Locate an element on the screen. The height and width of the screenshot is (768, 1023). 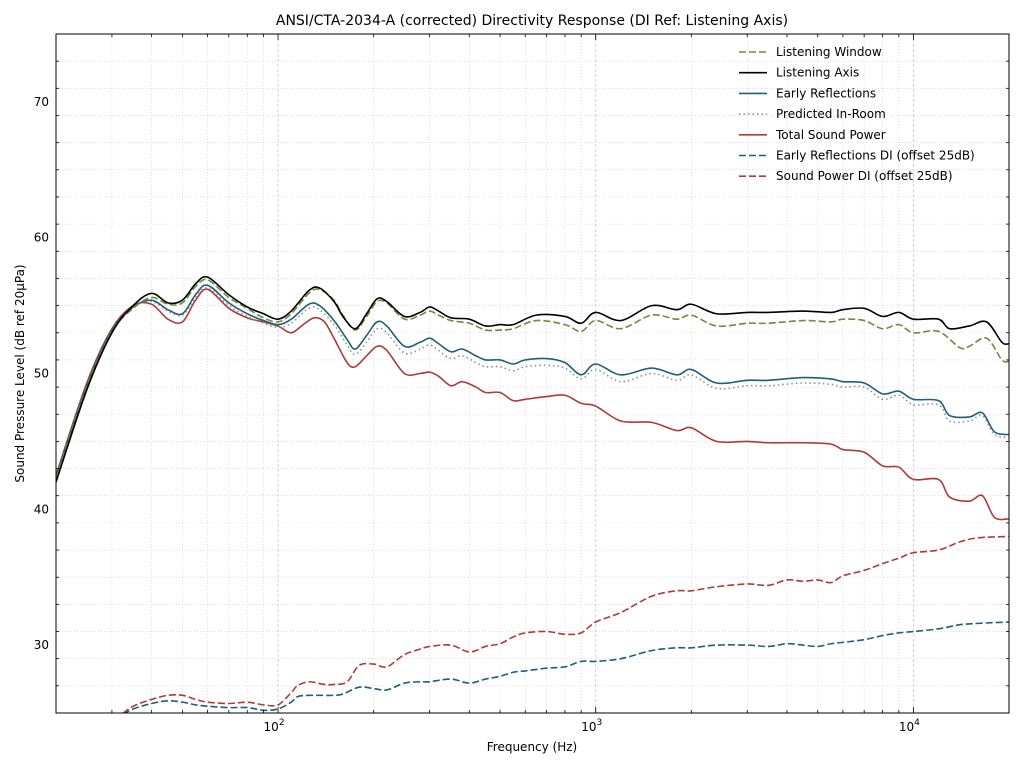
y-tick-label: 70 is located at coordinates (41, 102).